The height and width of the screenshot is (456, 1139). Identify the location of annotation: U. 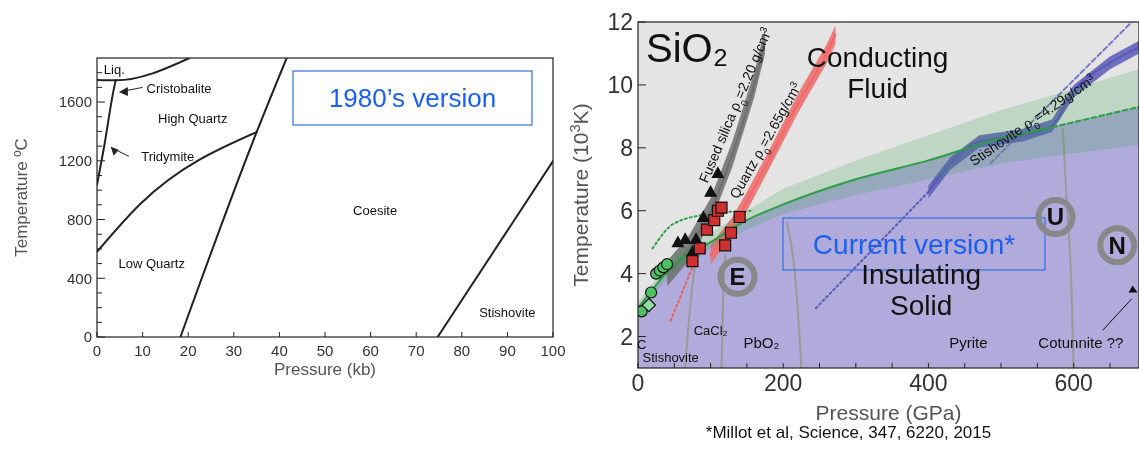
(1055, 217).